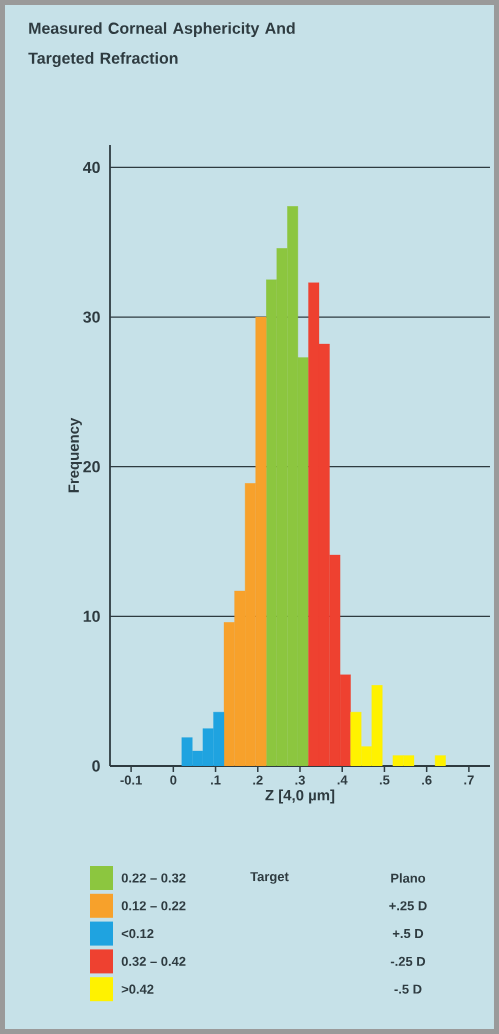 The image size is (499, 1034). I want to click on y-tick-label: 10, so click(91, 616).